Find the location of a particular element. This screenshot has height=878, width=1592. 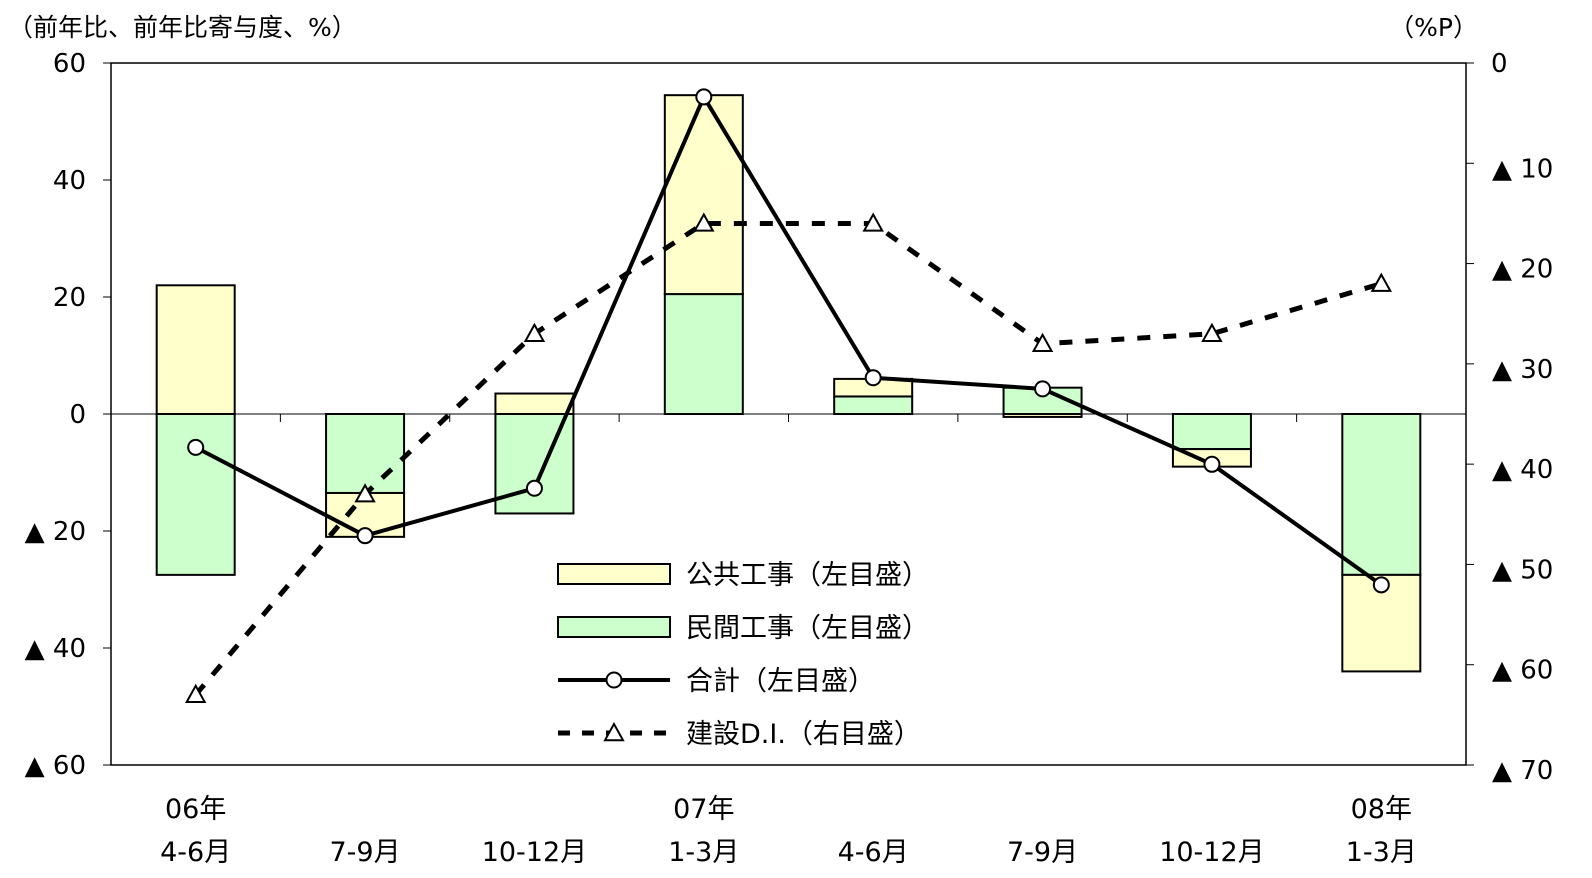

right-tick-label: ▲ 40 is located at coordinates (1522, 470).